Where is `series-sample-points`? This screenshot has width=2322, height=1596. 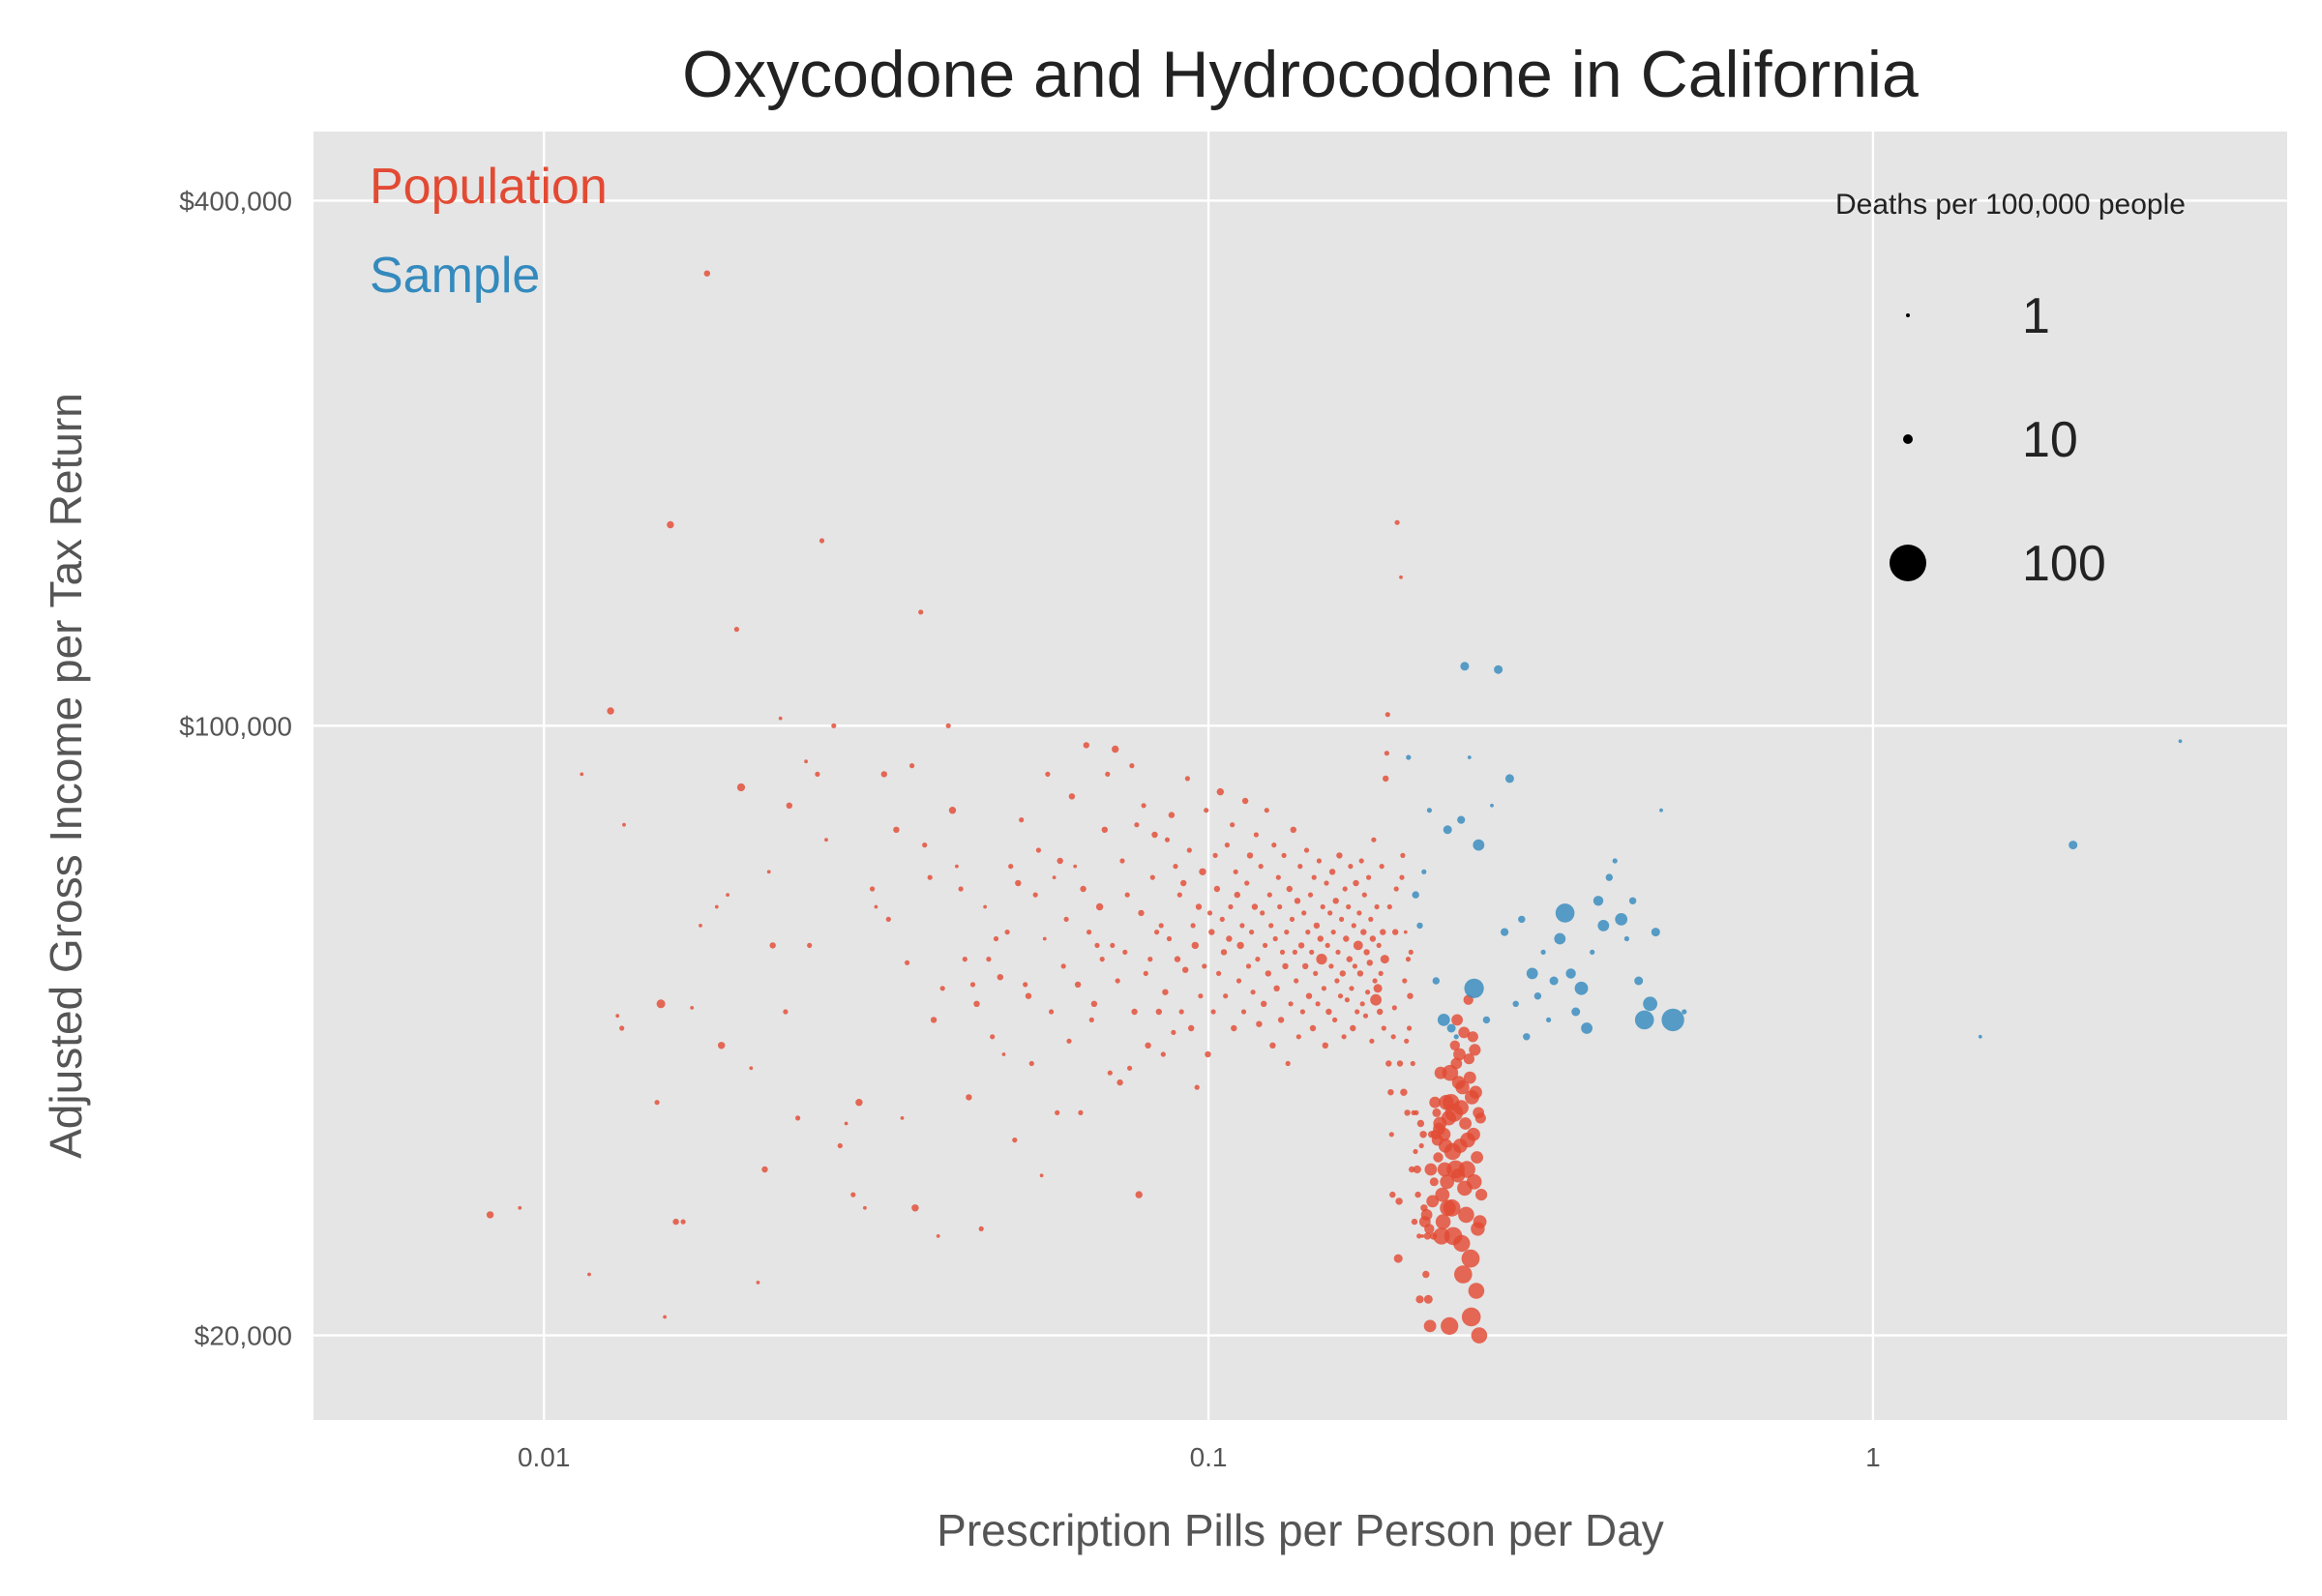 series-sample-points is located at coordinates (1794, 851).